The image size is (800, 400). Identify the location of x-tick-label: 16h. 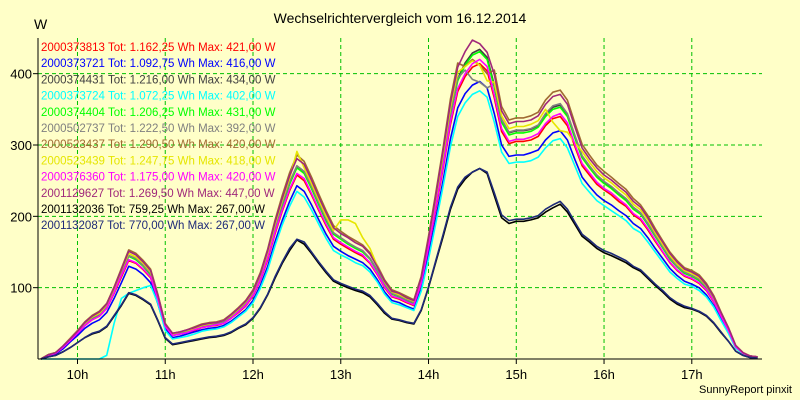
(604, 374).